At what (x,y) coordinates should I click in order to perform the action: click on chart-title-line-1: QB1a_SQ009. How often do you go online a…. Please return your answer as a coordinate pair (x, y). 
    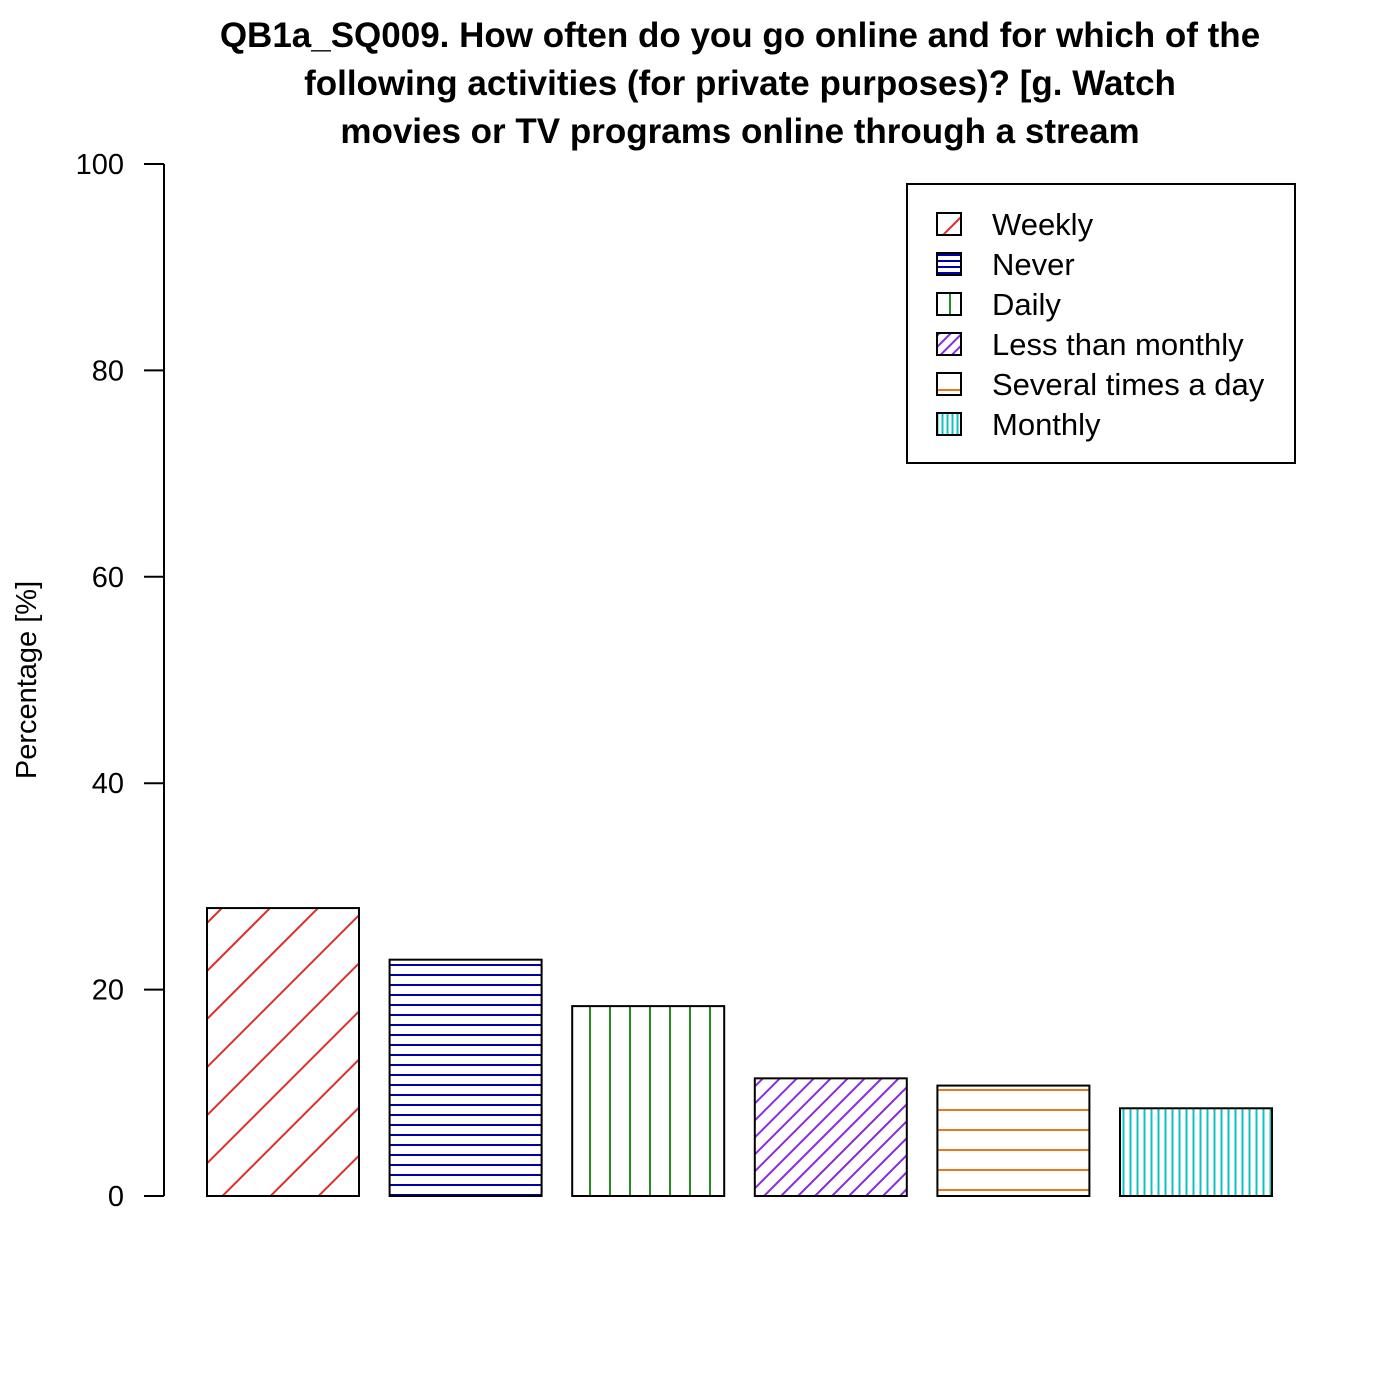
    Looking at the image, I should click on (740, 35).